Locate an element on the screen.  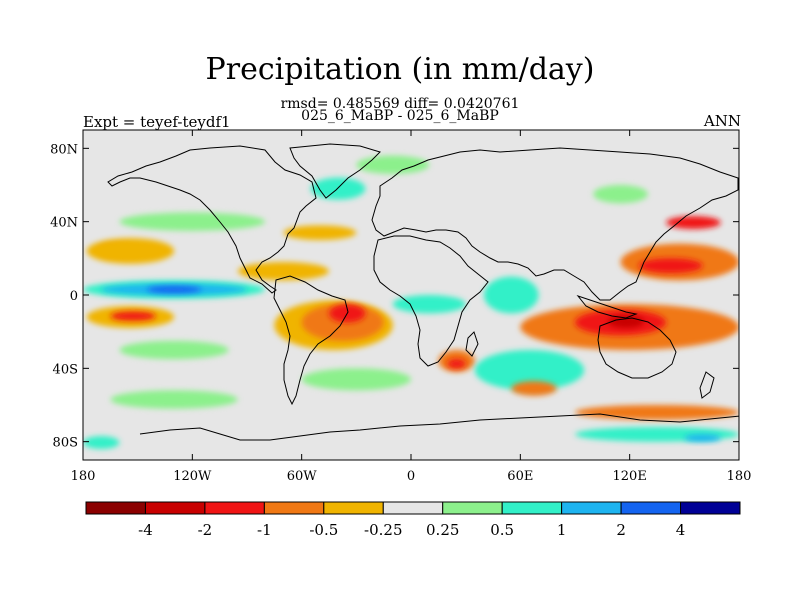
x-tick-label: 120W is located at coordinates (192, 476).